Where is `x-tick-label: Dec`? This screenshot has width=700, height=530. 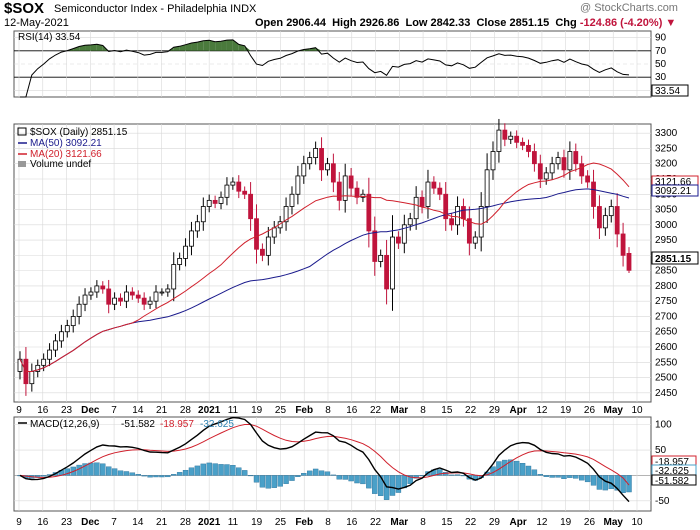 x-tick-label: Dec is located at coordinates (90, 410).